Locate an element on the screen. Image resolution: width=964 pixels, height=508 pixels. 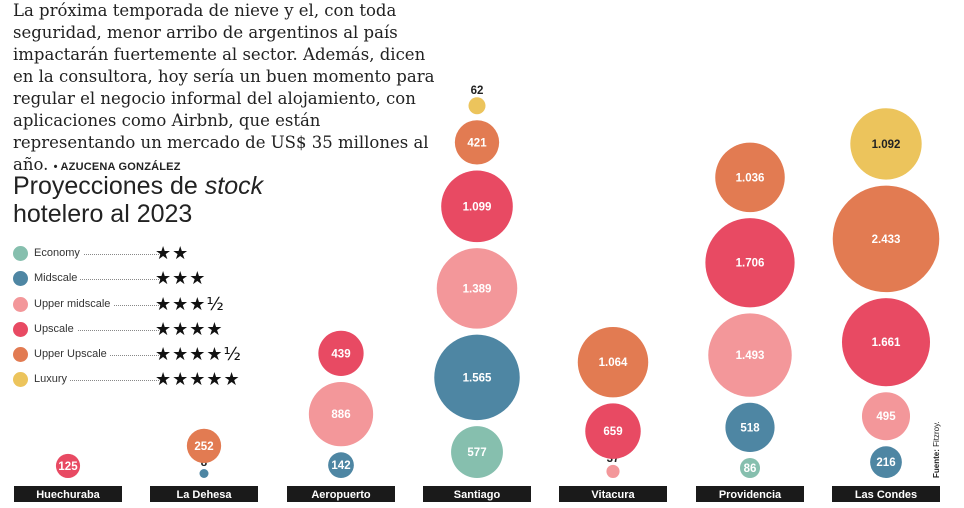
bubble-value-label: 1.661 is located at coordinates (886, 343).